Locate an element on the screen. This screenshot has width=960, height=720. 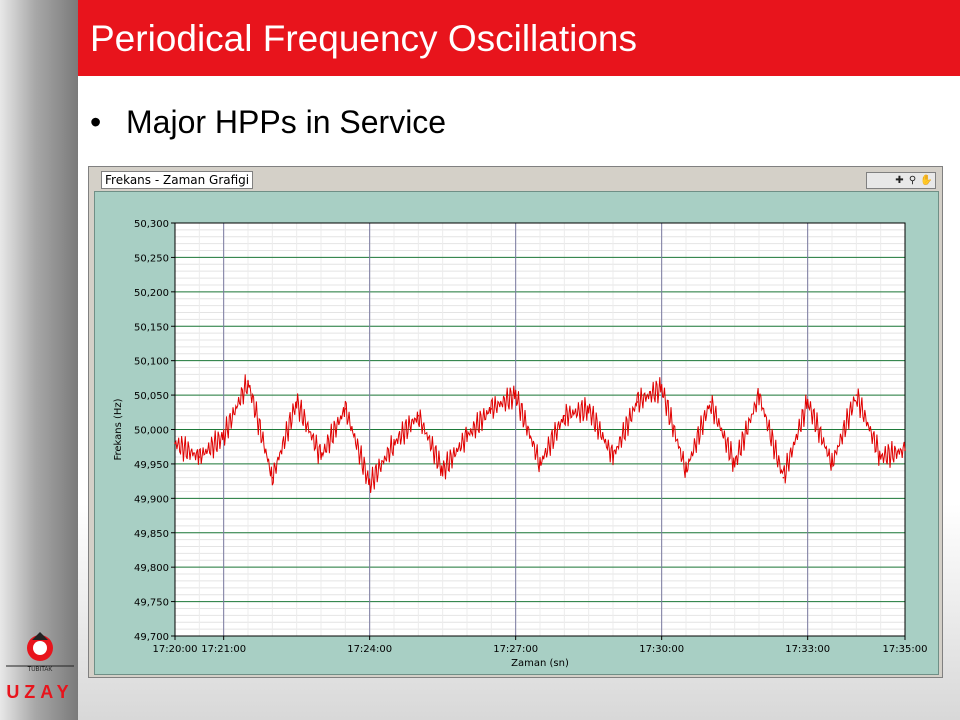
y-tick-label: 50,050 is located at coordinates (151, 396).